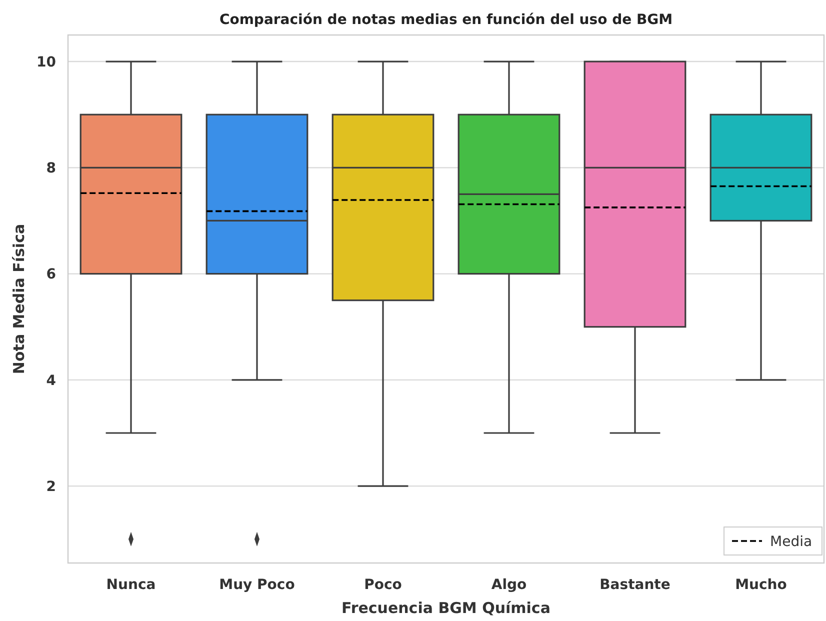  I want to click on x-tick-label: Nunca, so click(131, 585).